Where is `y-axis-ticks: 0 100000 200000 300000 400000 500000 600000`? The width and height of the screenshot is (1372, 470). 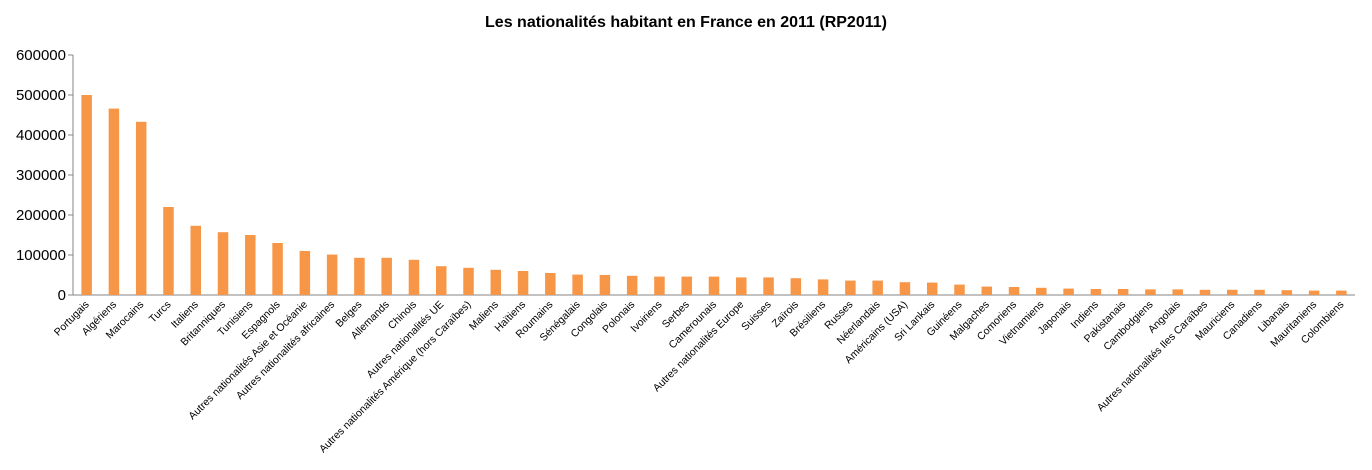 y-axis-ticks: 0 100000 200000 300000 400000 500000 600000 is located at coordinates (44, 175).